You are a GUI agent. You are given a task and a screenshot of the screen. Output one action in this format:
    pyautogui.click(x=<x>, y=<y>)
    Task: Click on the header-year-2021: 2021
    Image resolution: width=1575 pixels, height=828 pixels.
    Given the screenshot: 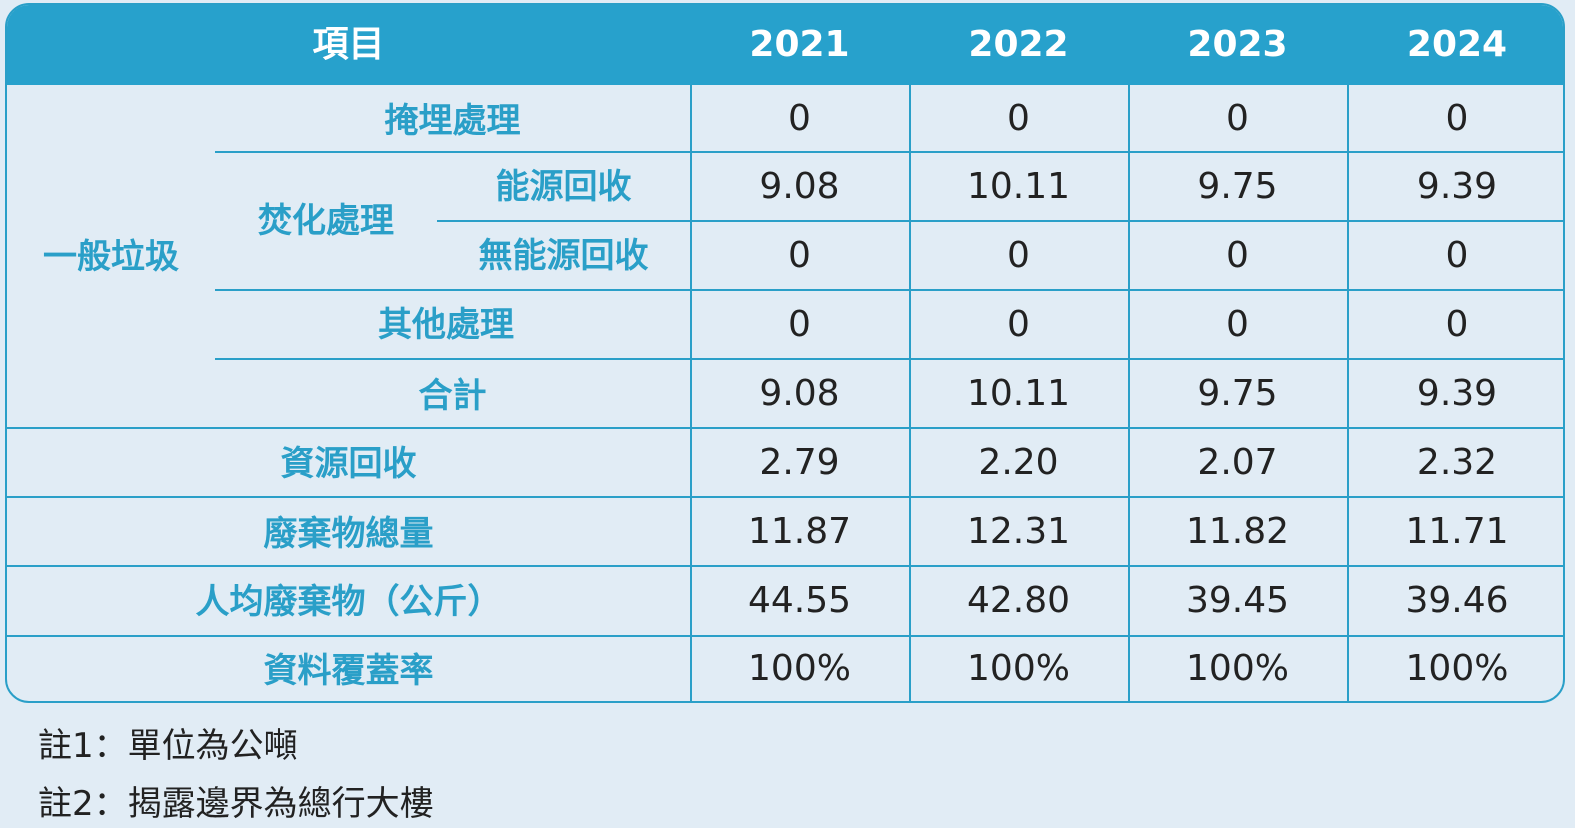 What is the action you would take?
    pyautogui.click(x=799, y=44)
    